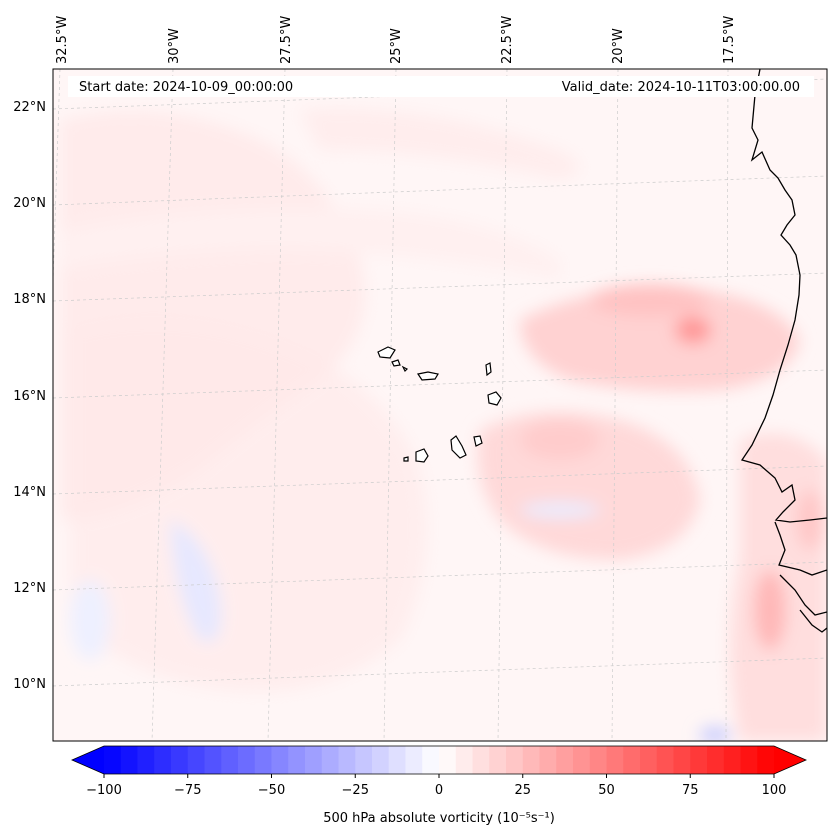  I want to click on lat-label: 16°N, so click(29, 396).